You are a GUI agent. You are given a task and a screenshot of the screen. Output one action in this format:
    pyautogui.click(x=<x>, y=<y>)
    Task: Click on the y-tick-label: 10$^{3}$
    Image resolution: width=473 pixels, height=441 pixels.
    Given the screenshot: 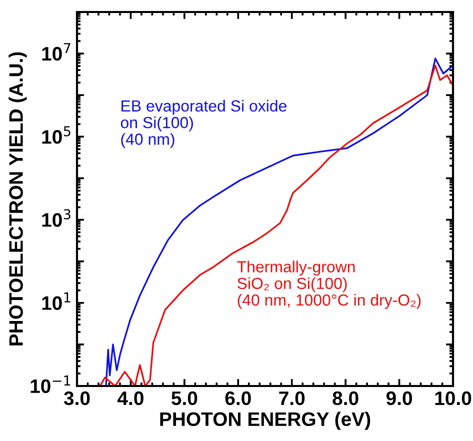 What is the action you would take?
    pyautogui.click(x=56, y=218)
    